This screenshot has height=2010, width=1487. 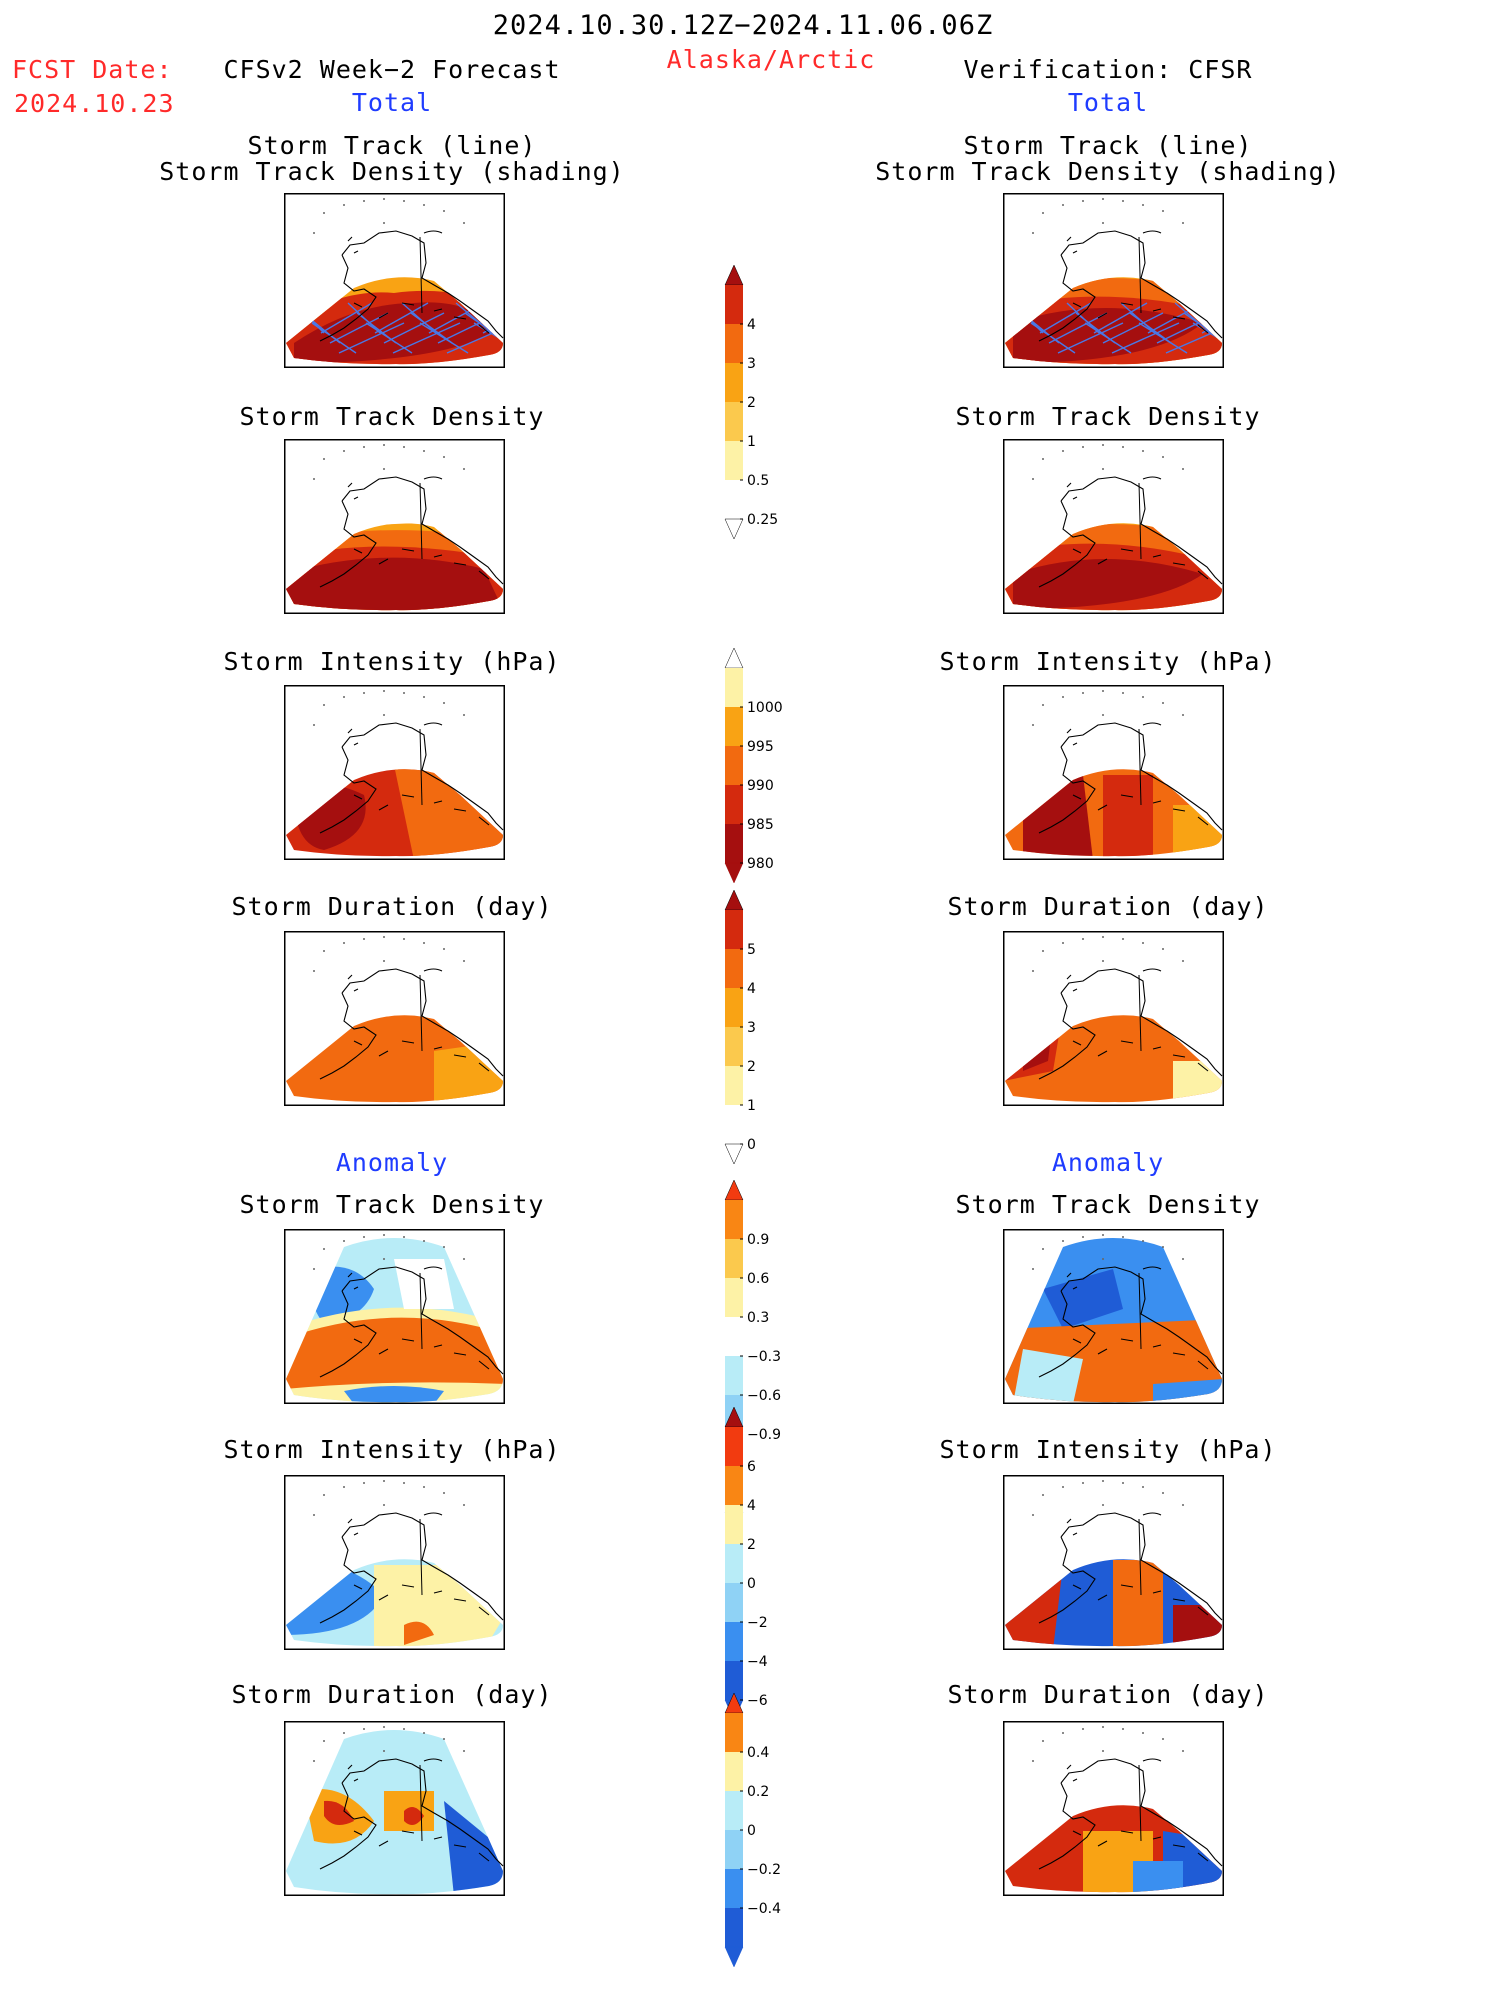 What do you see at coordinates (763, 1048) in the screenshot?
I see `duration-colorbar-wrap: 5 4 3 2 1 0` at bounding box center [763, 1048].